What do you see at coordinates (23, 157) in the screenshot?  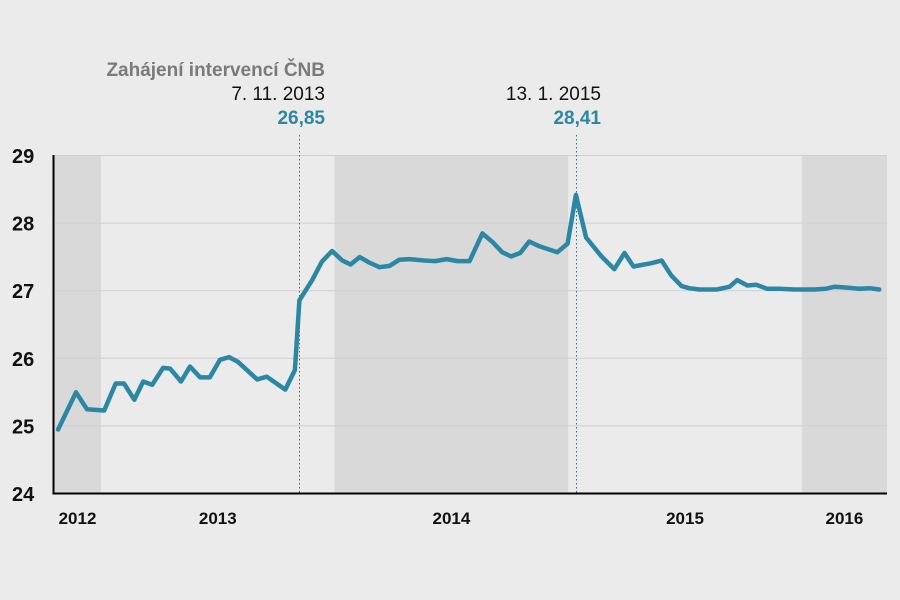 I see `y-tick-label: 29` at bounding box center [23, 157].